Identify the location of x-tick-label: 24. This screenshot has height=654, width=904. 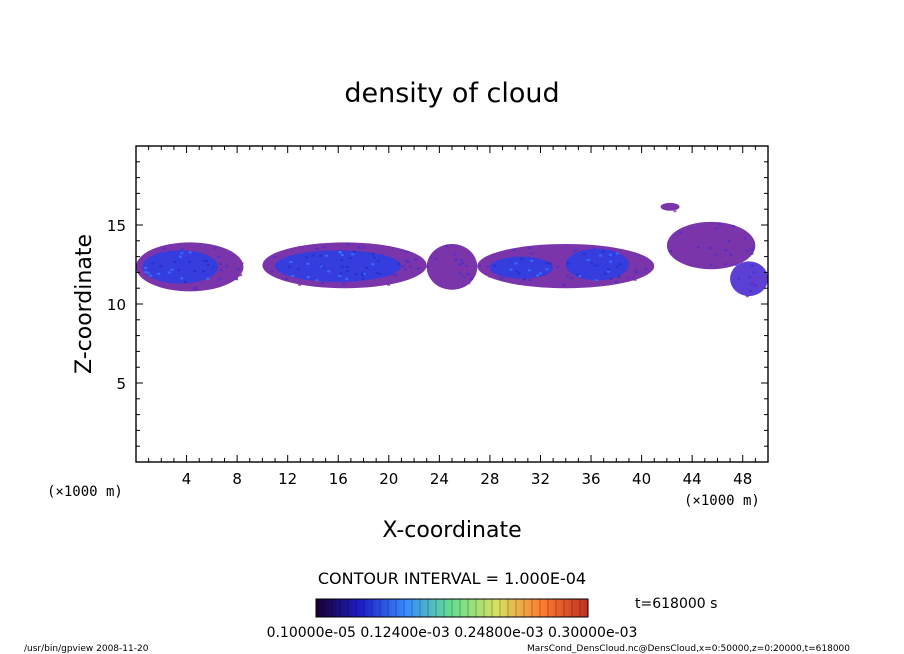
(439, 479).